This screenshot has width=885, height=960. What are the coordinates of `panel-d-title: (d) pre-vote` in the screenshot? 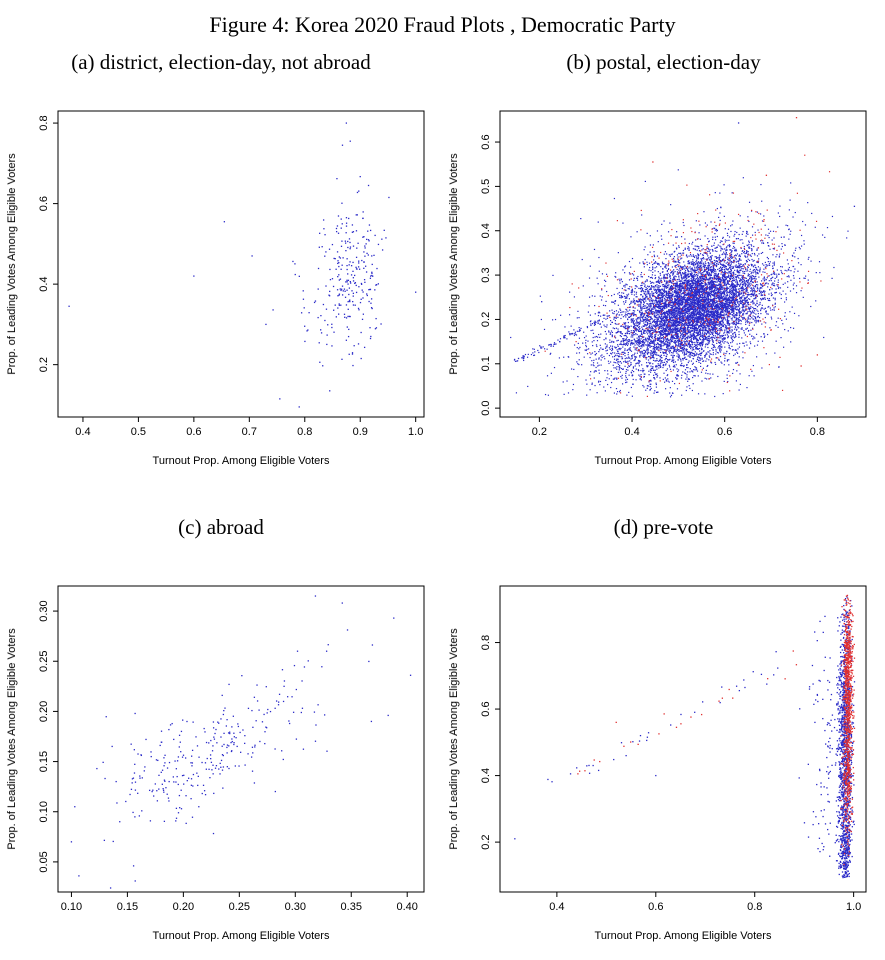 It's located at (663, 527).